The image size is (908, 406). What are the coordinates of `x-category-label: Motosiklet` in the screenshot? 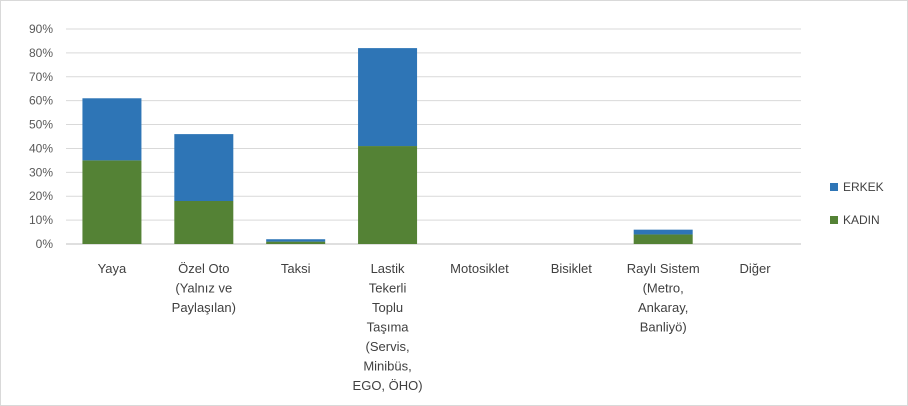 It's located at (479, 268).